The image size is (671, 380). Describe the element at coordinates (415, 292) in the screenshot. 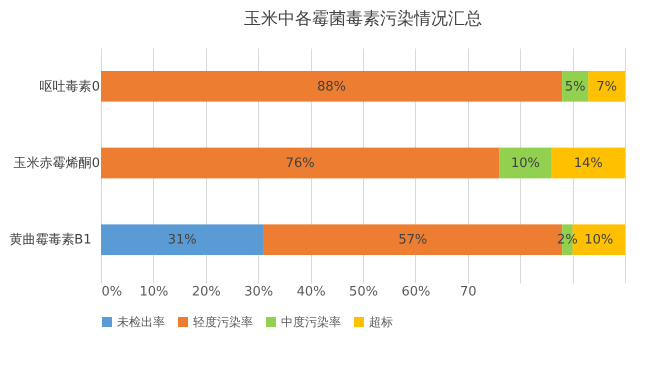

I see `x-tick-label: 60%` at that location.